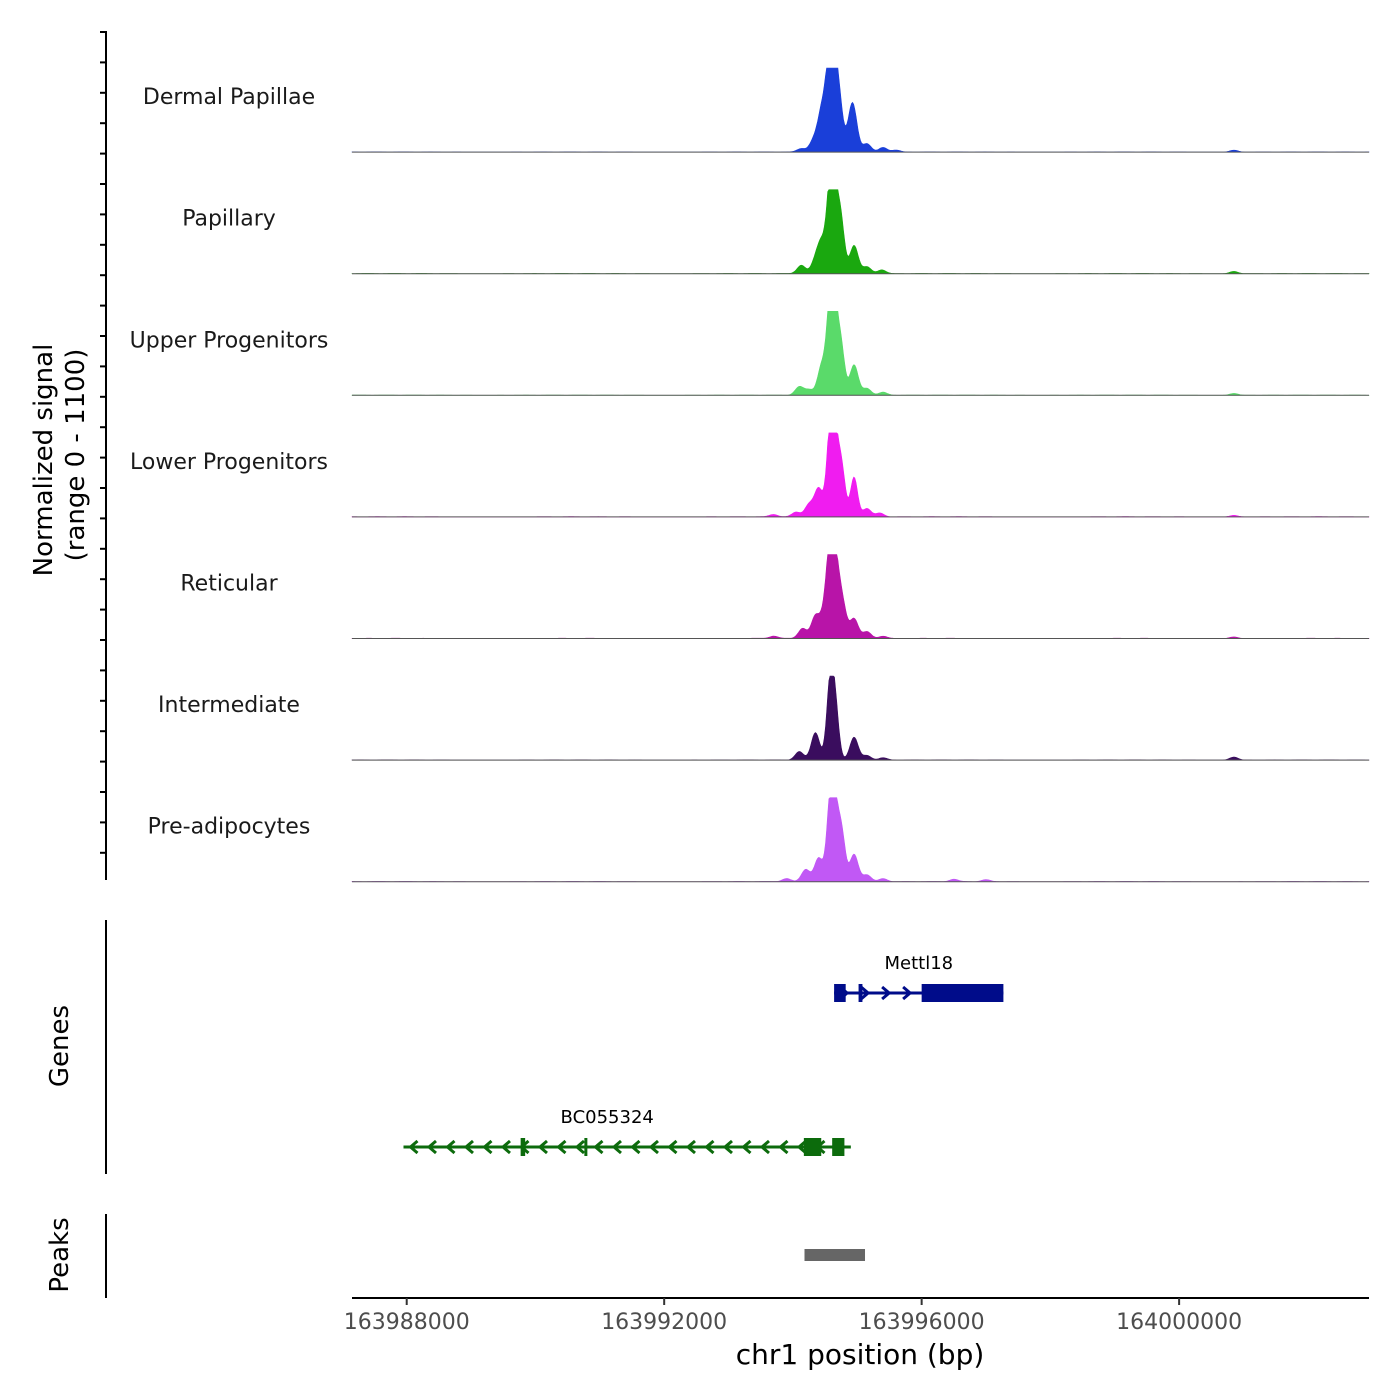  Describe the element at coordinates (60, 1254) in the screenshot. I see `peaks-y-label: Peaks` at that location.